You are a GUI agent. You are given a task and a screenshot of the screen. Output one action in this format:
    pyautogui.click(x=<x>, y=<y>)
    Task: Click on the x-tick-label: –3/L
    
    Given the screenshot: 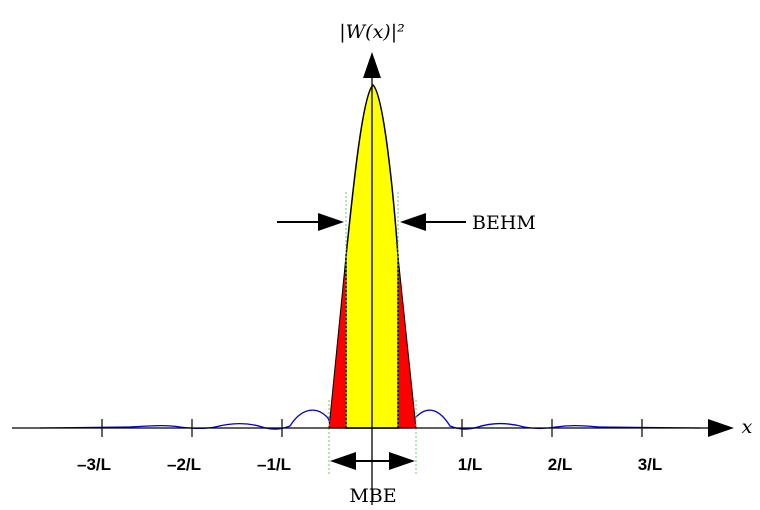 What is the action you would take?
    pyautogui.click(x=94, y=464)
    